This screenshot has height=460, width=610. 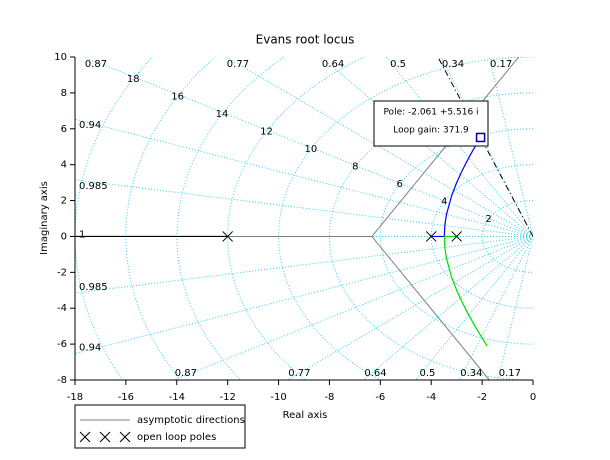 I want to click on y-tick-label: 10, so click(x=60, y=57).